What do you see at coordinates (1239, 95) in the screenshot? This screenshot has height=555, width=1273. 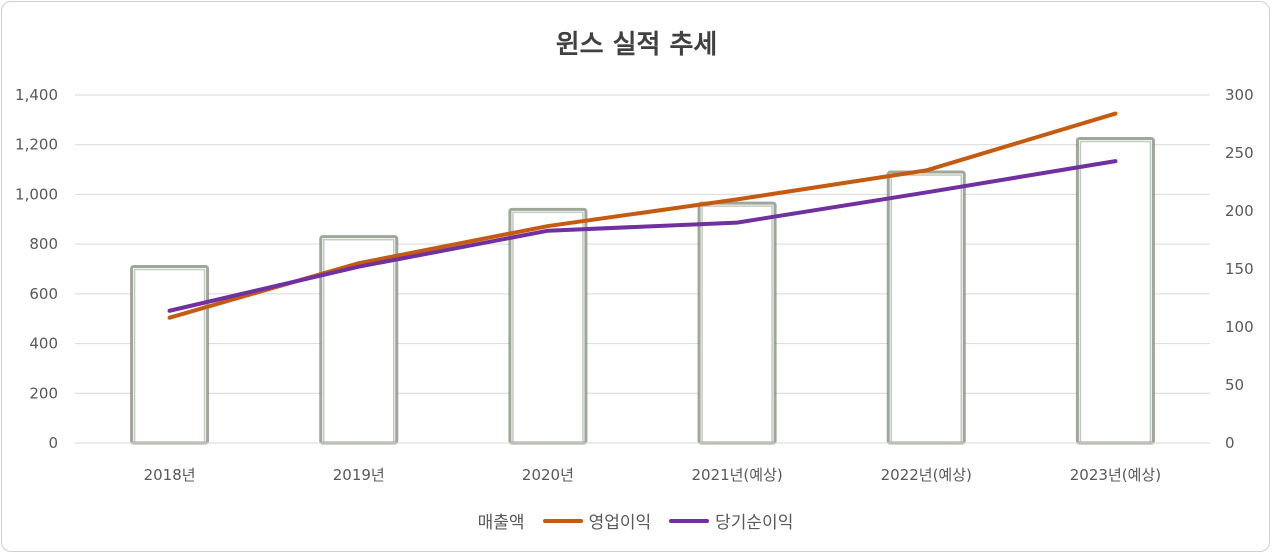 I see `y-right-tick-label: 300` at bounding box center [1239, 95].